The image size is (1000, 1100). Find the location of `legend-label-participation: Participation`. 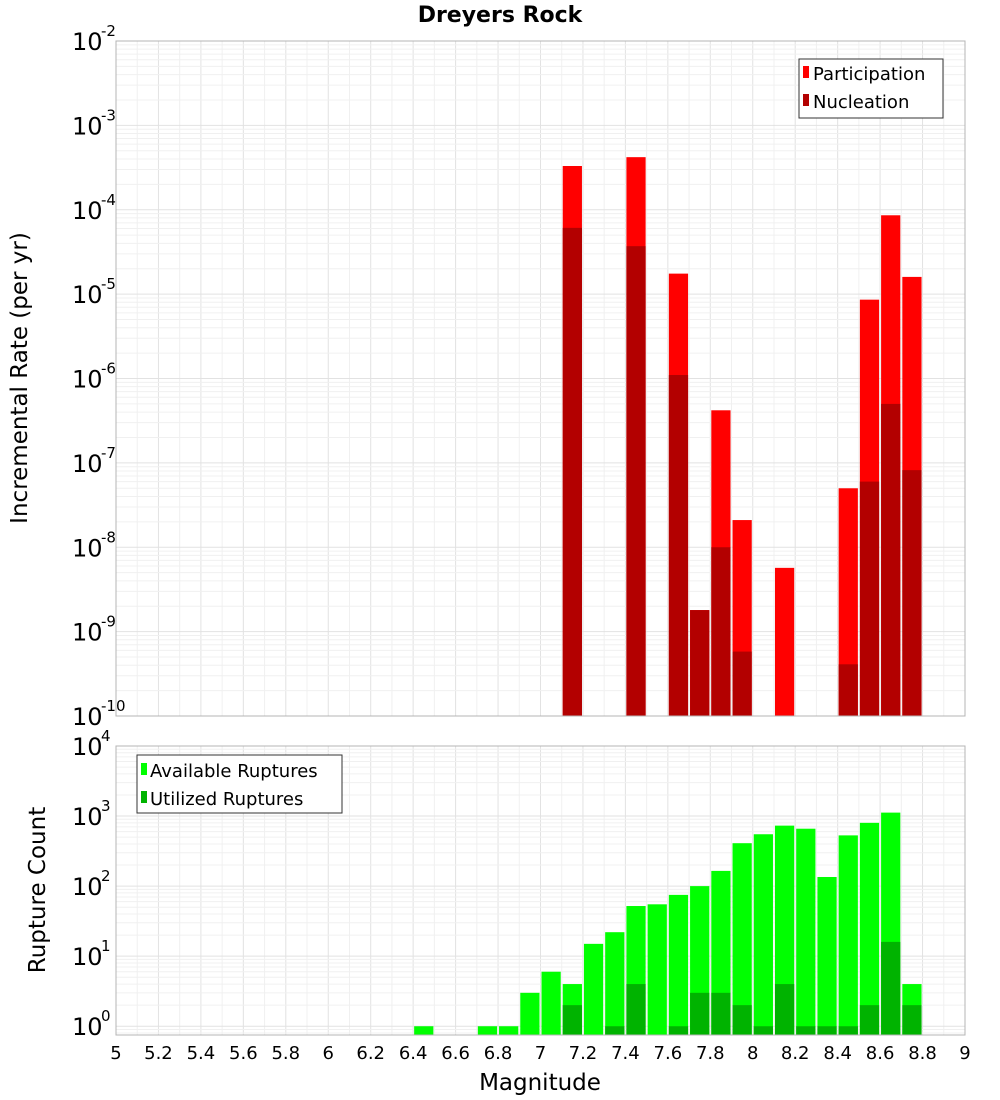

legend-label-participation: Participation is located at coordinates (869, 74).